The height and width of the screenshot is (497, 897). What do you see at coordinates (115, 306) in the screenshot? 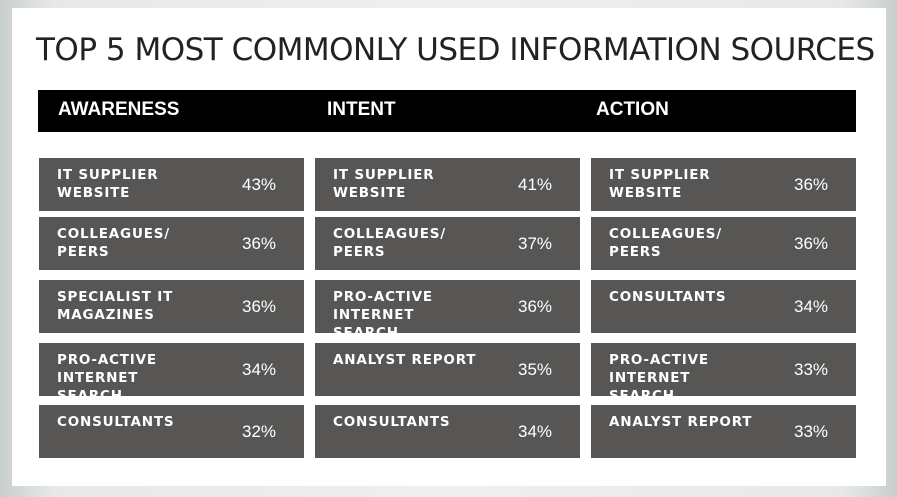
I see `source-label: SPECIALIST IT MAGAZINES` at bounding box center [115, 306].